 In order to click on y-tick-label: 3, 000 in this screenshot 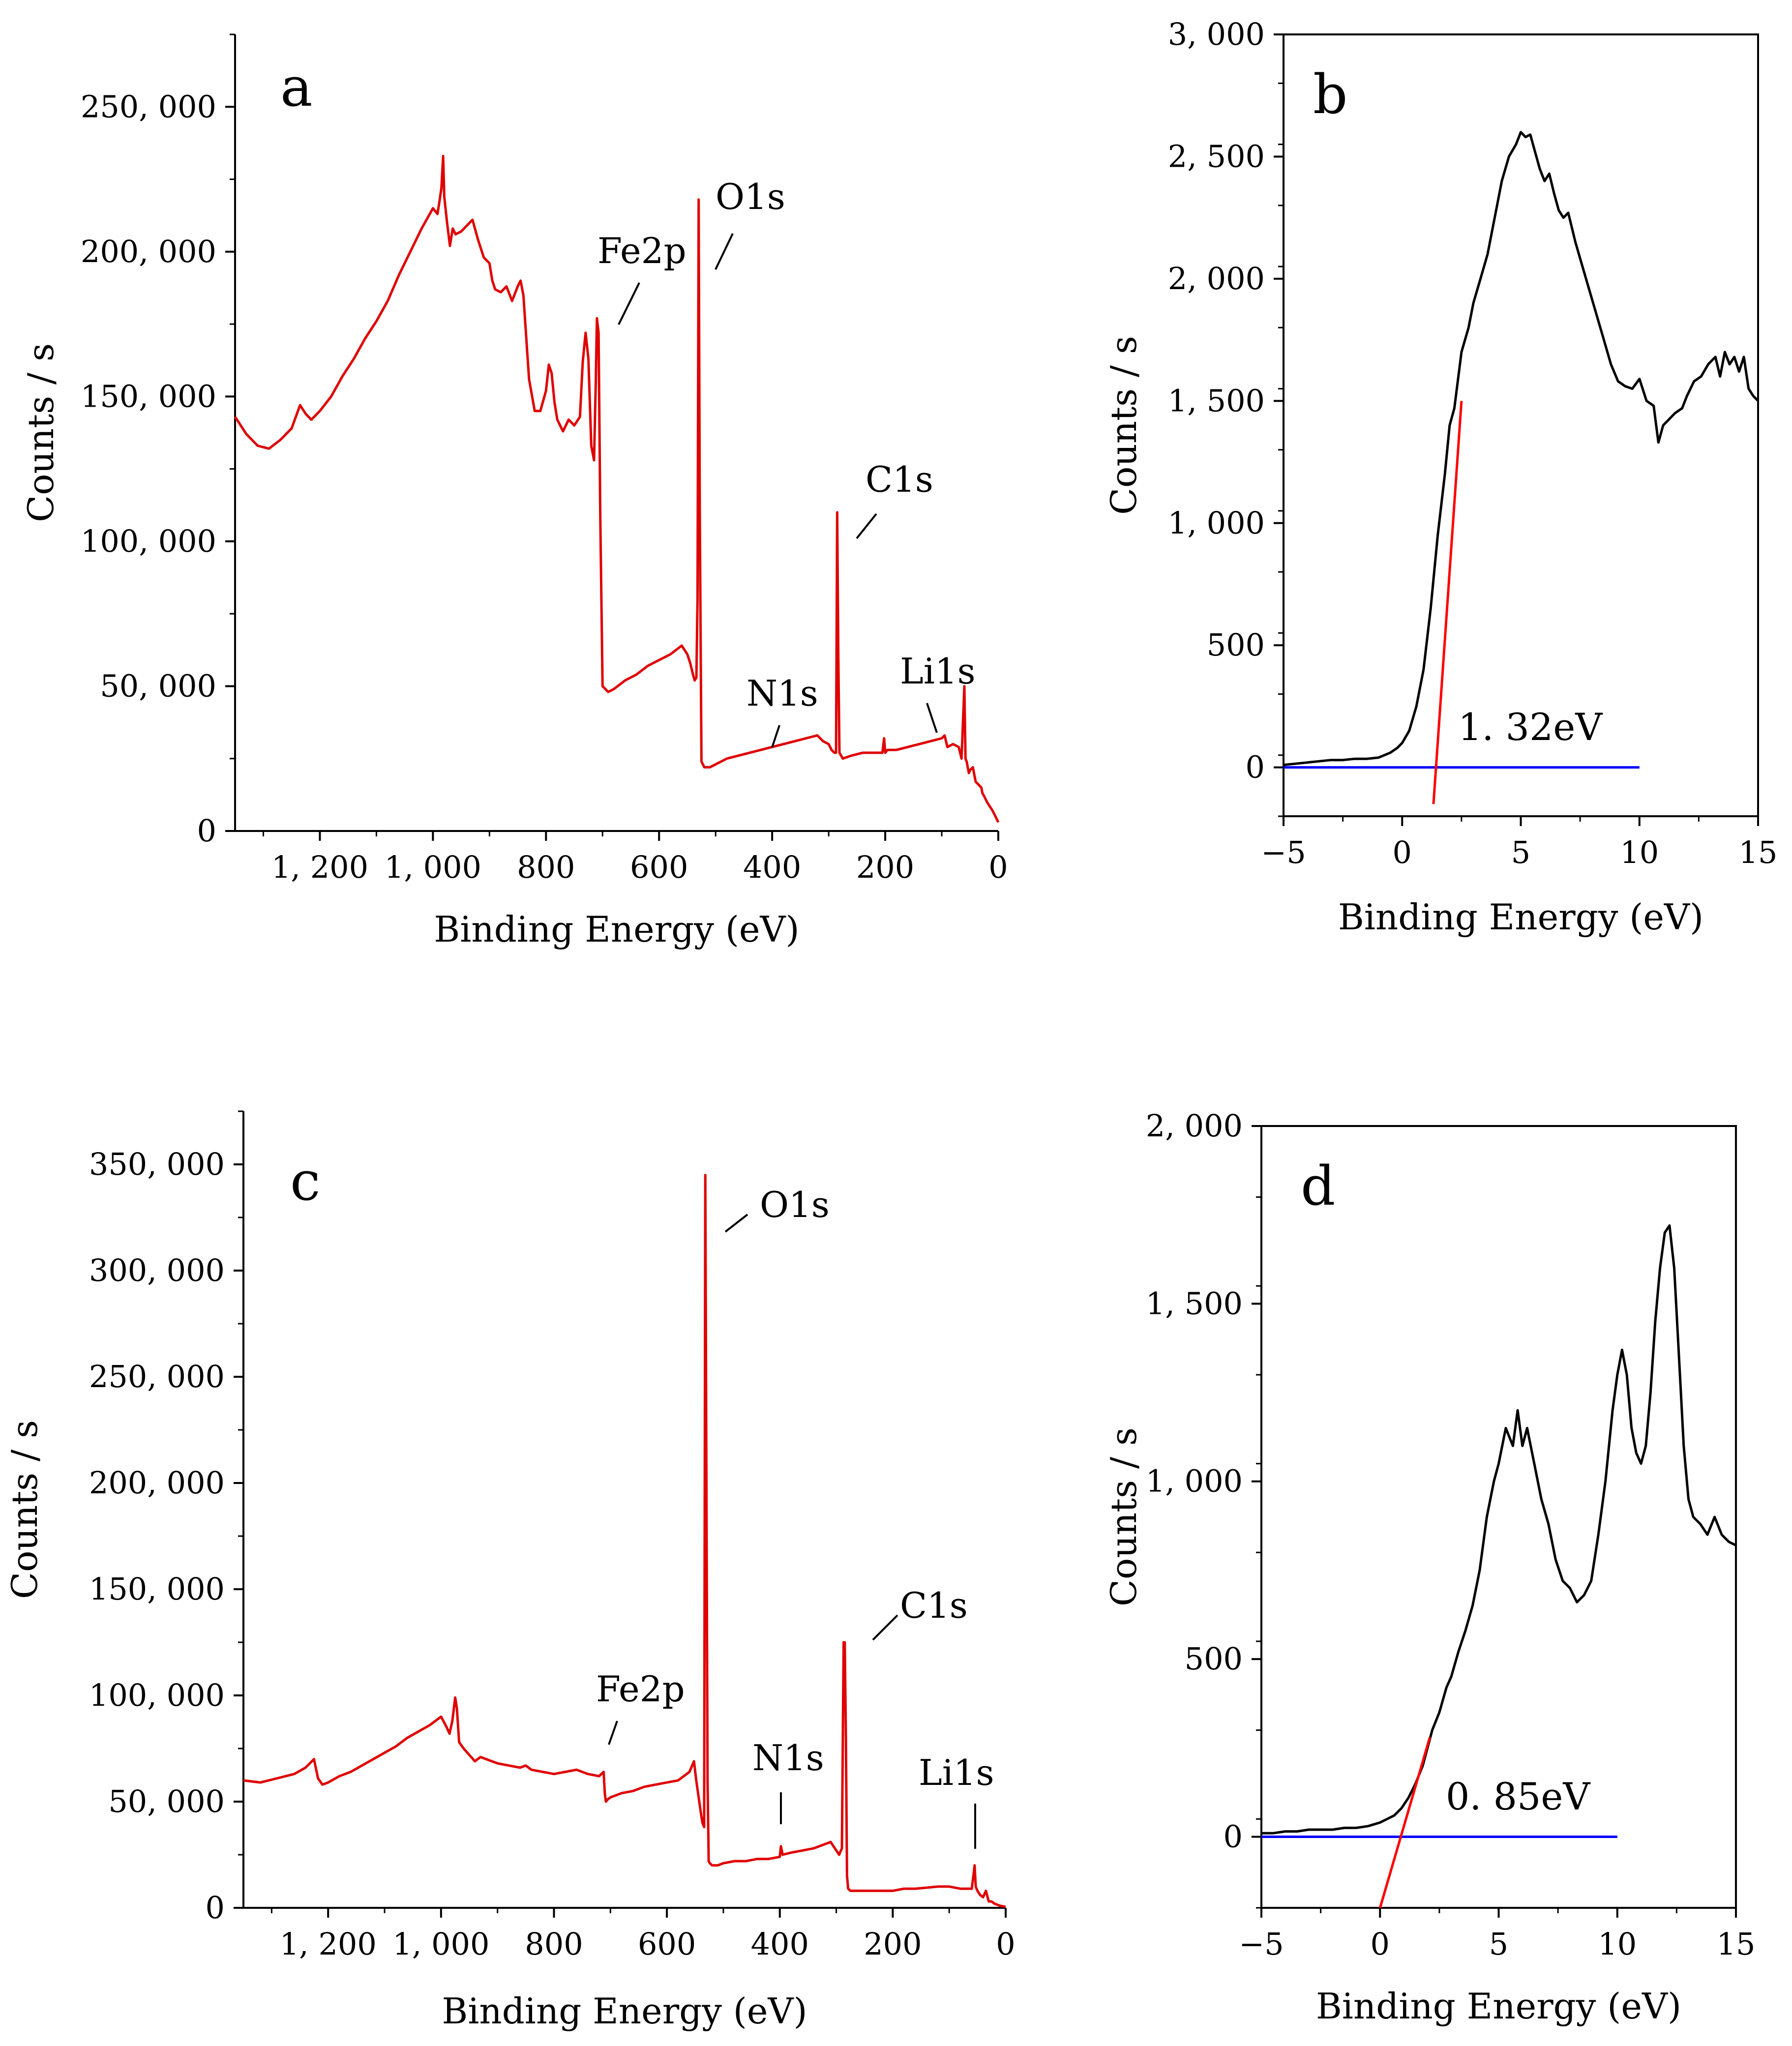, I will do `click(1216, 34)`.